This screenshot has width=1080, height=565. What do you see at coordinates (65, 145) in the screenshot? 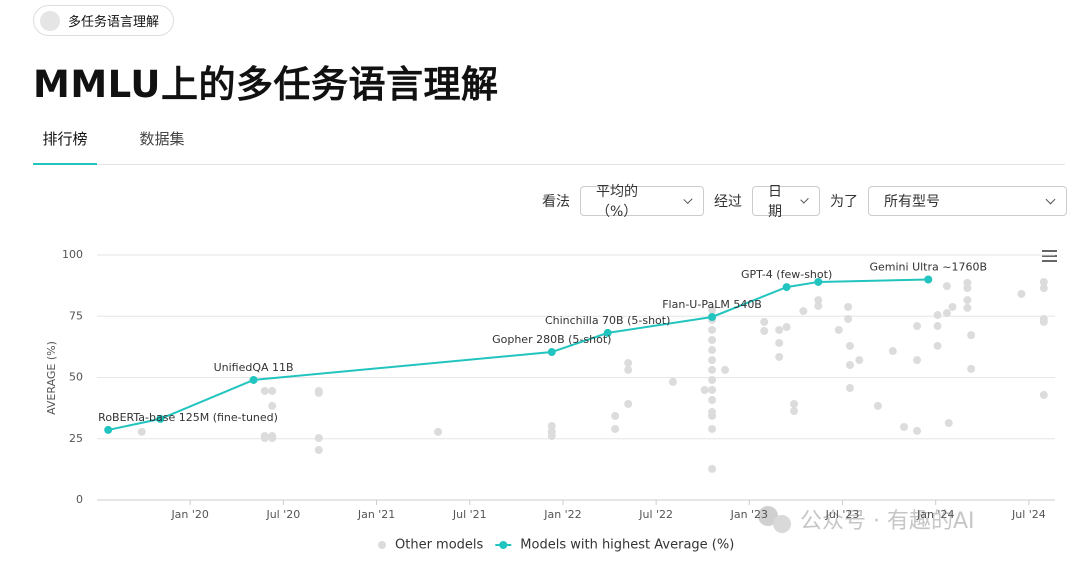
I see `tab: 排行榜` at bounding box center [65, 145].